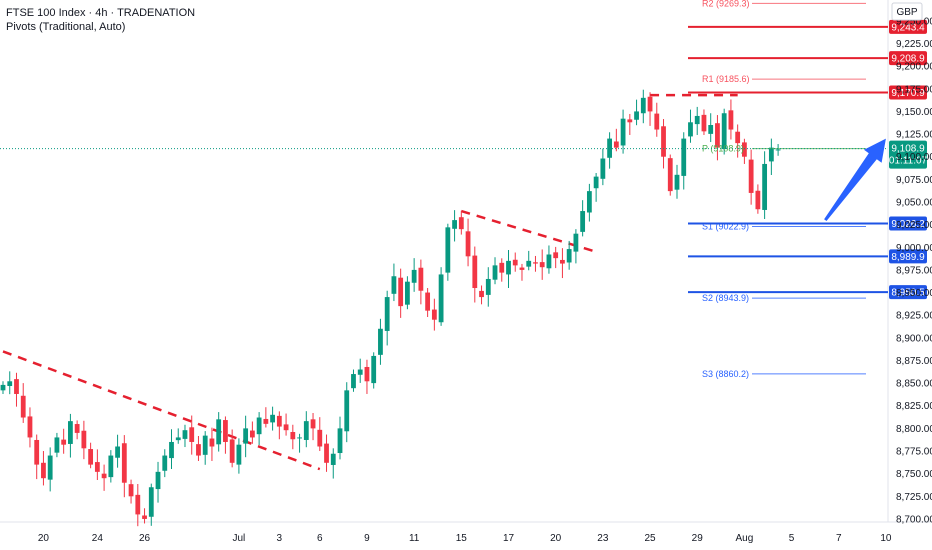  I want to click on y-tick-label: 8,700.00, so click(914, 519).